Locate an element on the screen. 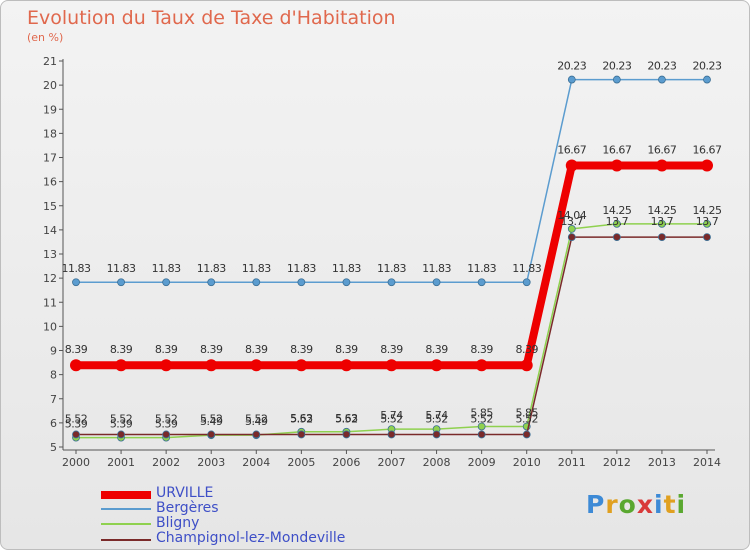  y-tick-label: 20 is located at coordinates (50, 85).